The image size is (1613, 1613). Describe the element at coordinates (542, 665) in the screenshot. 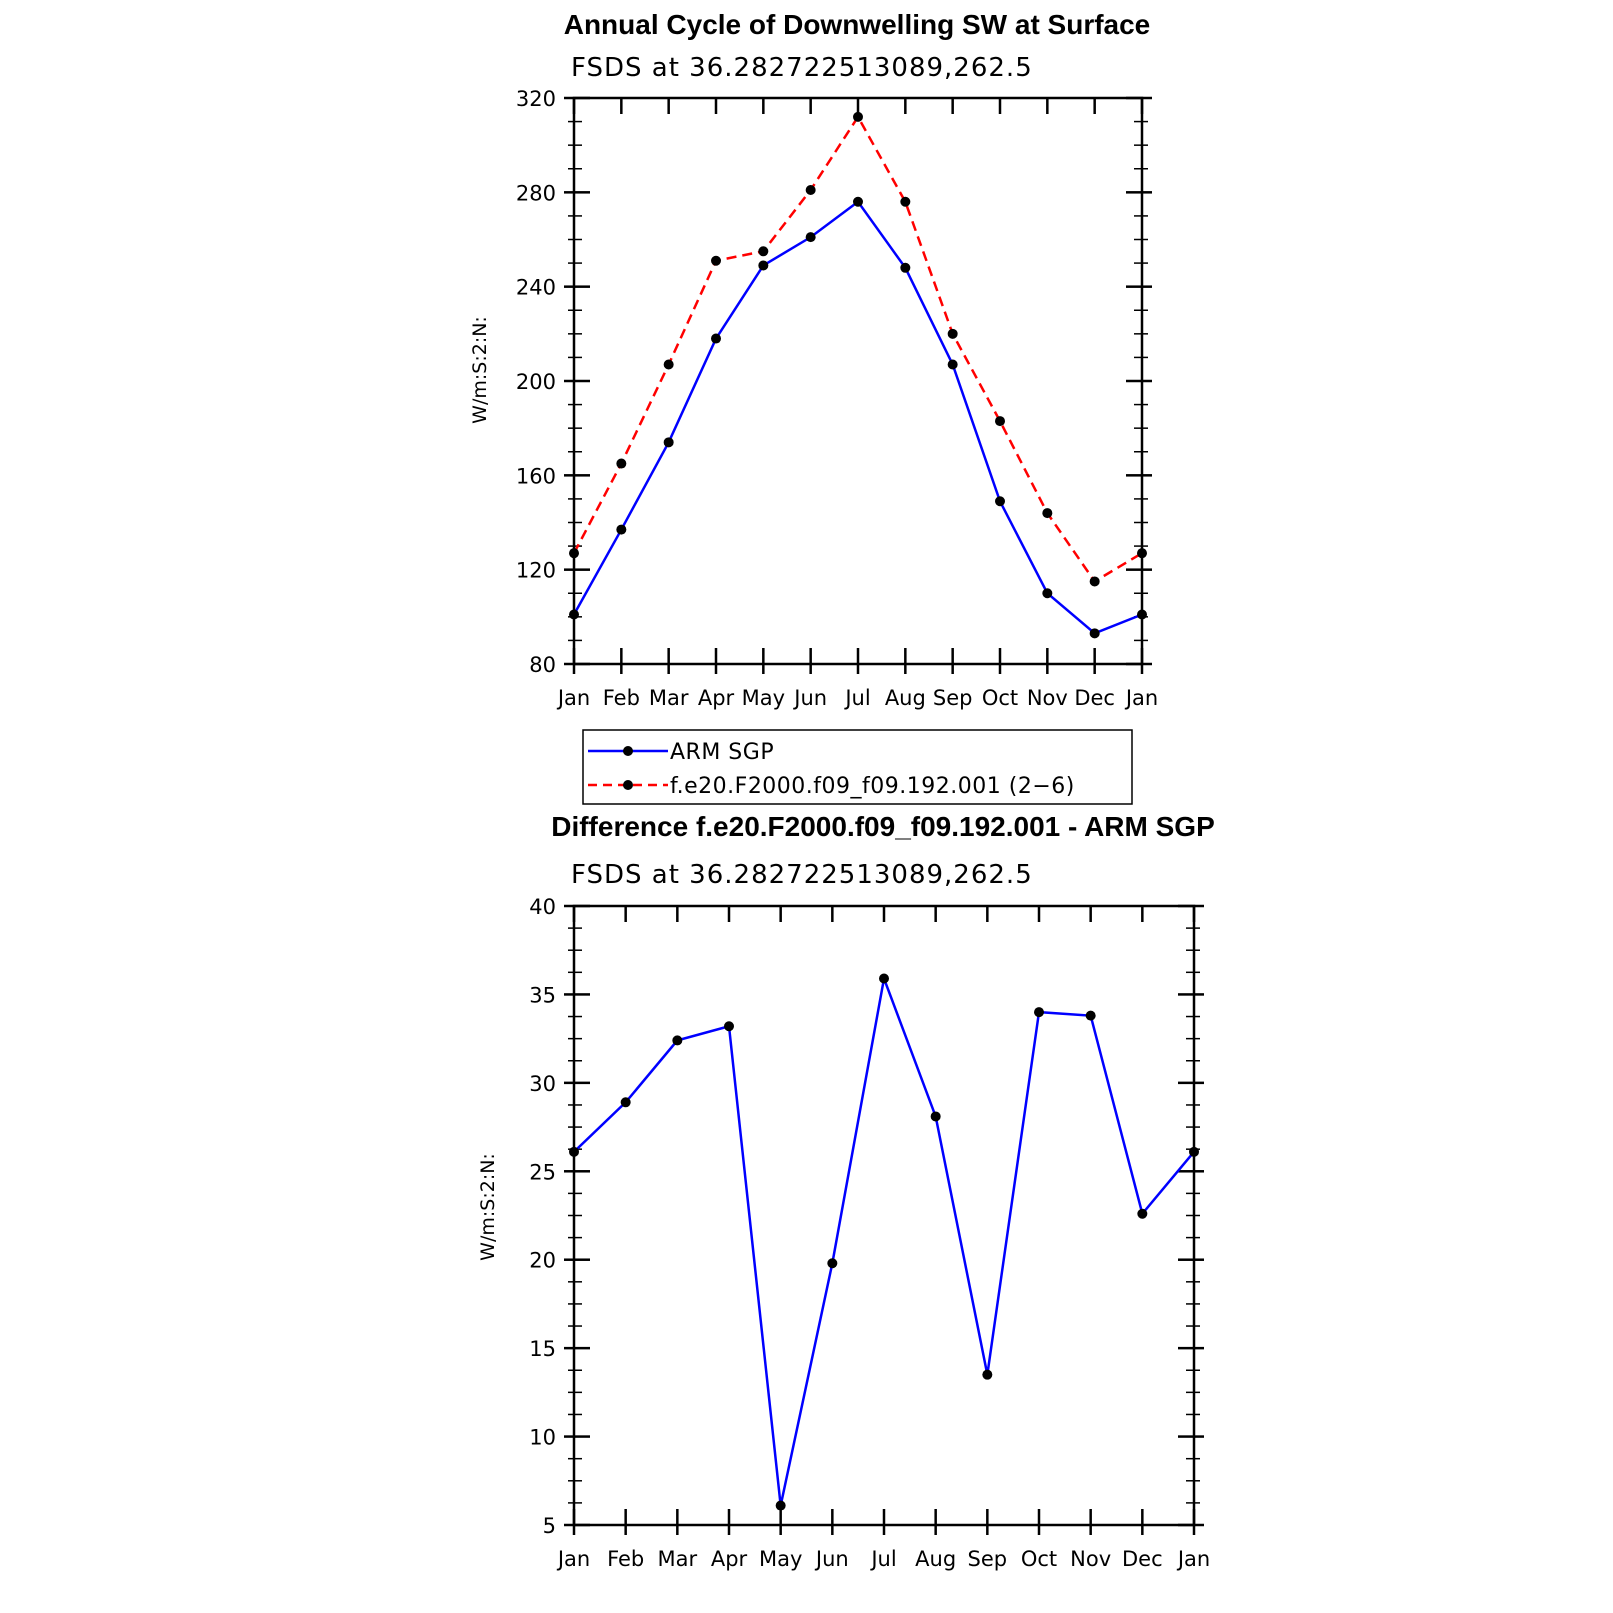

I see `y-tick-label: 80` at that location.